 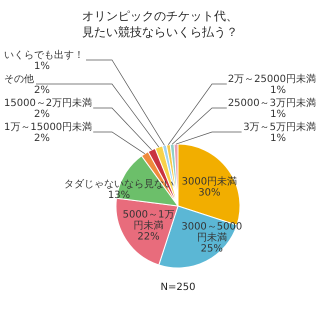 What do you see at coordinates (272, 103) in the screenshot?
I see `slice-label: 25000～3万円未満` at bounding box center [272, 103].